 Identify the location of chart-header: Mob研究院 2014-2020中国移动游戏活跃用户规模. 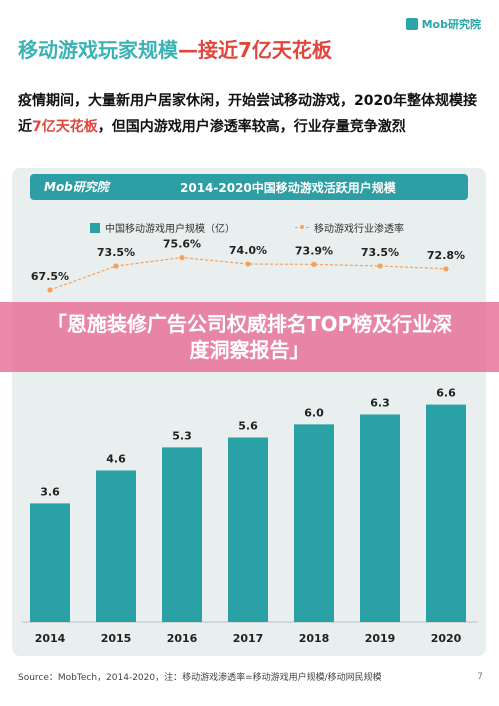
(249, 187).